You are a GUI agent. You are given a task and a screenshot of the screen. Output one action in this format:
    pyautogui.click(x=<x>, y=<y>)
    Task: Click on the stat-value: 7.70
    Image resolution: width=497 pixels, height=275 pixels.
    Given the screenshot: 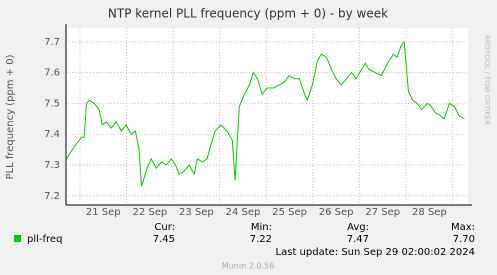 What is the action you would take?
    pyautogui.click(x=464, y=239)
    